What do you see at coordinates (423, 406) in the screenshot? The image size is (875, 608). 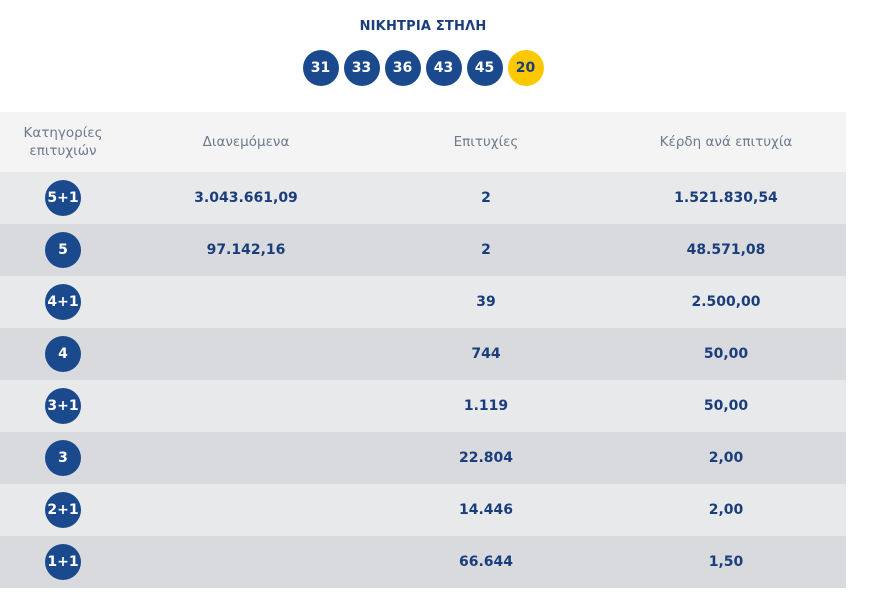 I see `table-row: 3+1 1.119 50,00` at bounding box center [423, 406].